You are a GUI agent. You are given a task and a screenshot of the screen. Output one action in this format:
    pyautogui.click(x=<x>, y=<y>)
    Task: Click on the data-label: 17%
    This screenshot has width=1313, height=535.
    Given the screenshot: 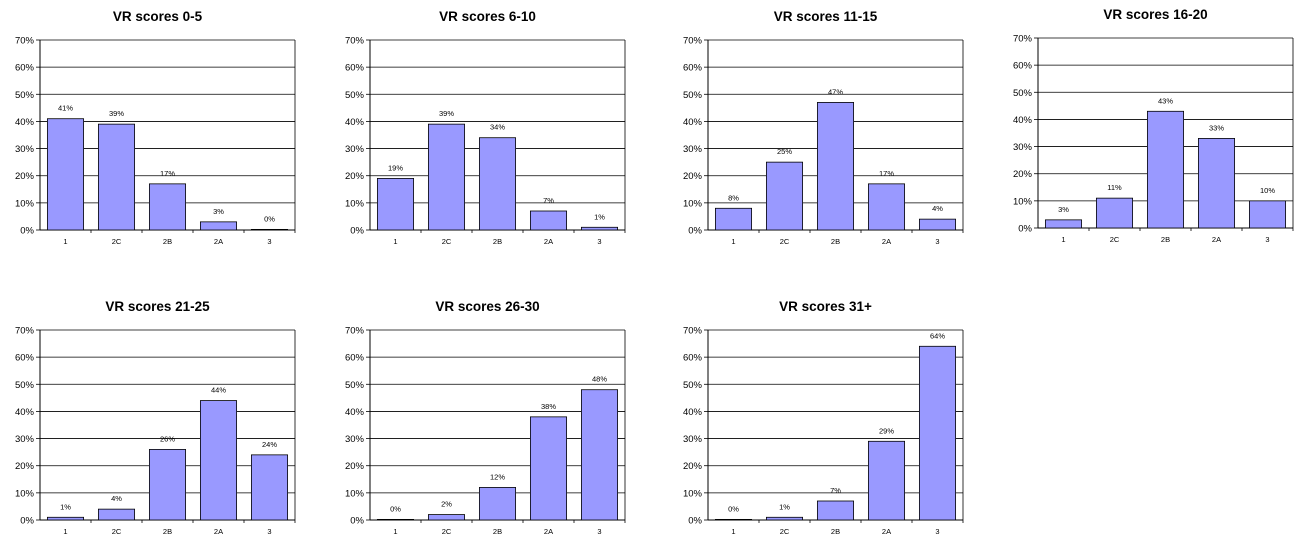 What is the action you would take?
    pyautogui.click(x=167, y=173)
    